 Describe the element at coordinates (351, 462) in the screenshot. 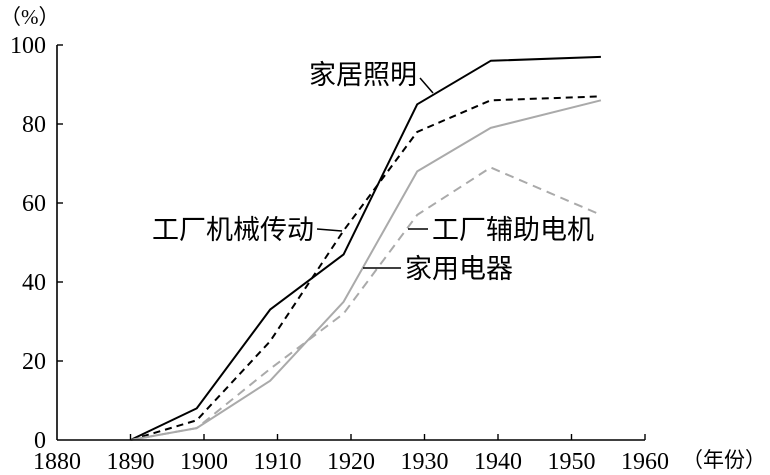

I see `x-tick-label: 1920` at that location.